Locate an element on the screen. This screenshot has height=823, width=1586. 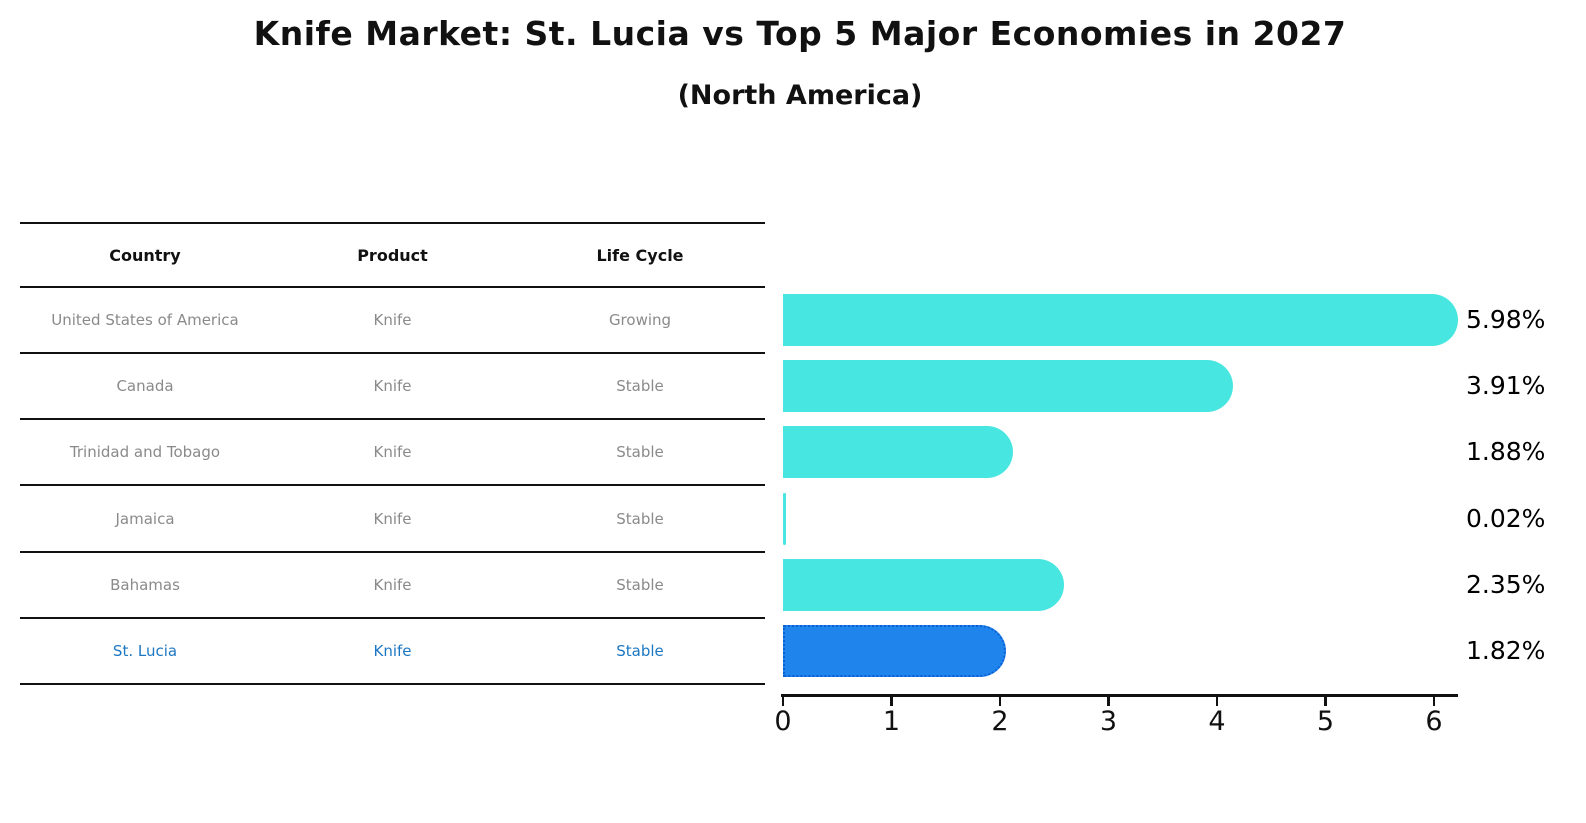
table-row: St. Lucia Knife Stable is located at coordinates (392, 652).